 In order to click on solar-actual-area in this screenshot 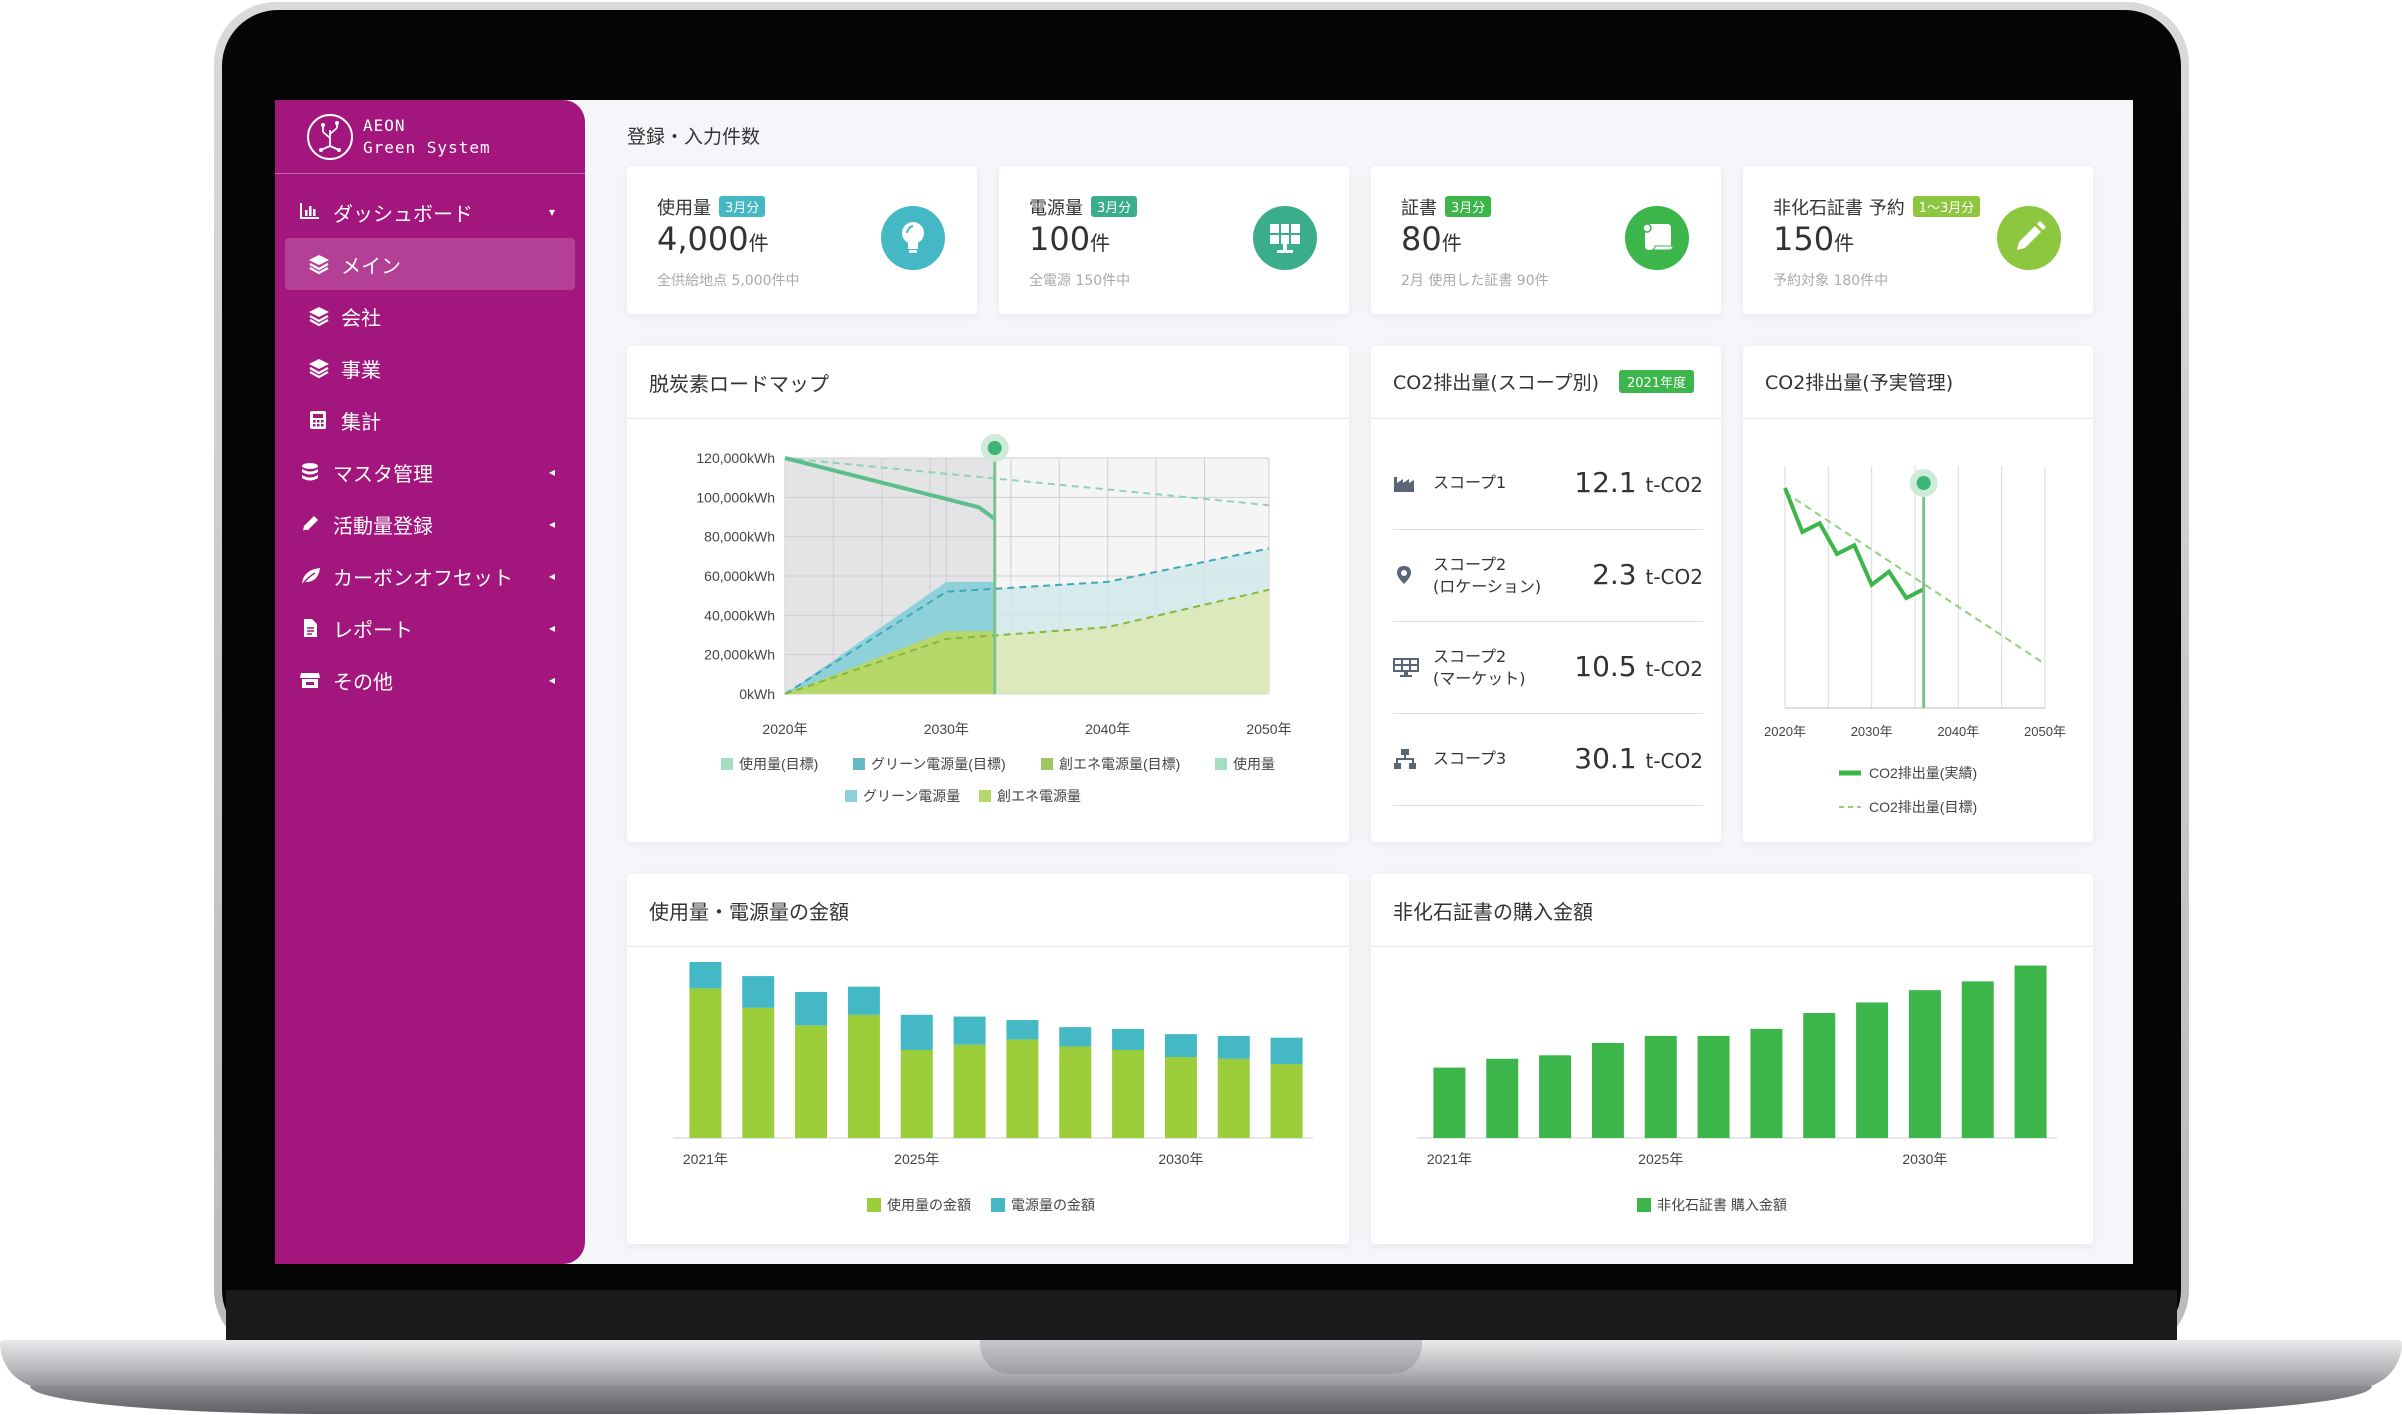, I will do `click(890, 662)`.